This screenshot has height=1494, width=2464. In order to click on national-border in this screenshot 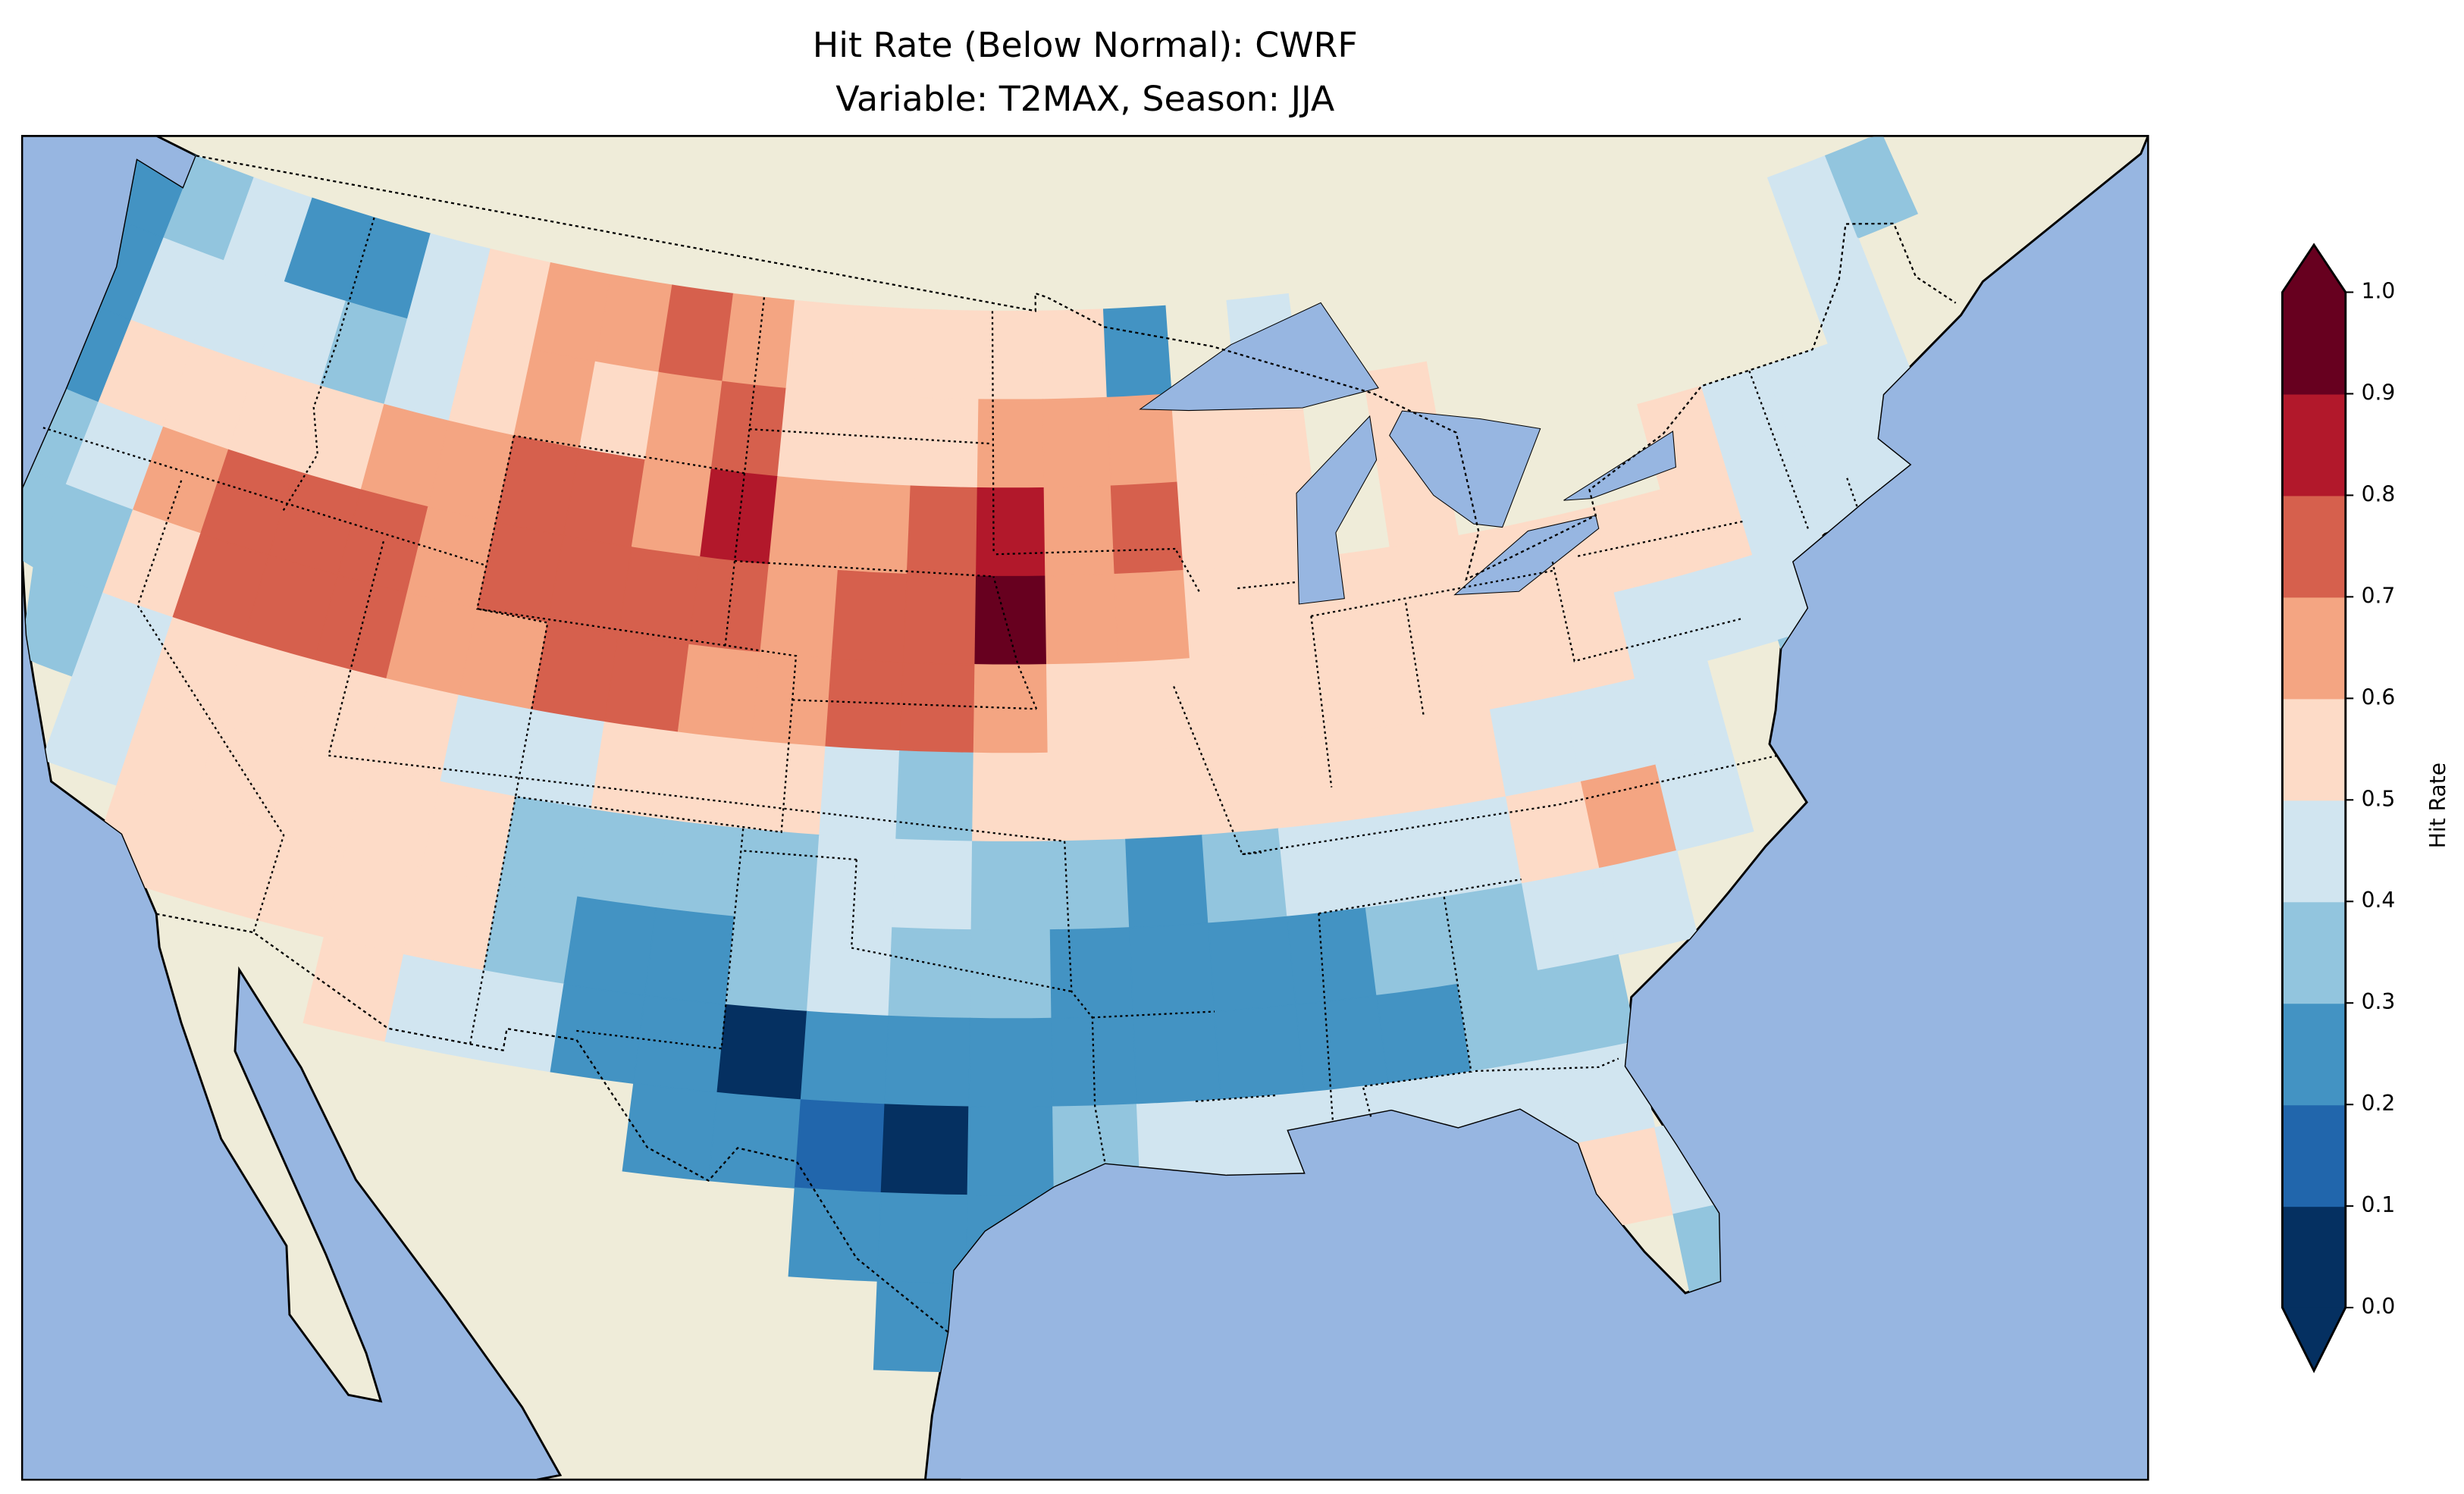, I will do `click(552, 1123)`.